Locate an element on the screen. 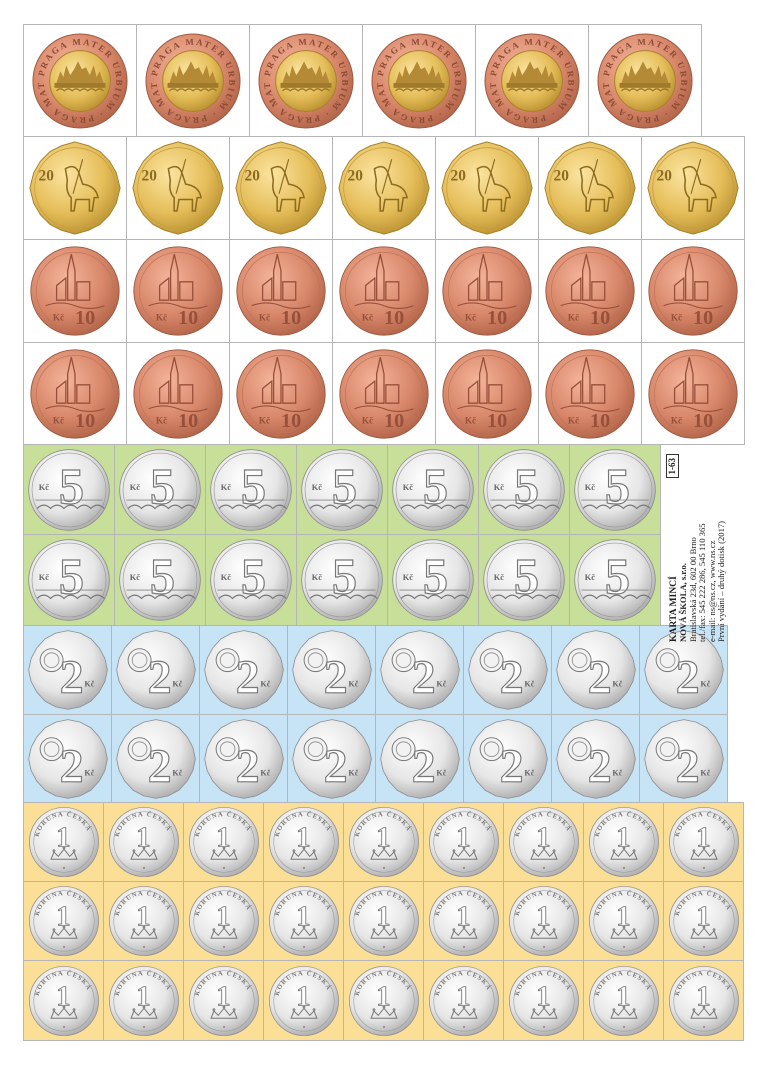 The image size is (768, 1086). row-50kc is located at coordinates (362, 80).